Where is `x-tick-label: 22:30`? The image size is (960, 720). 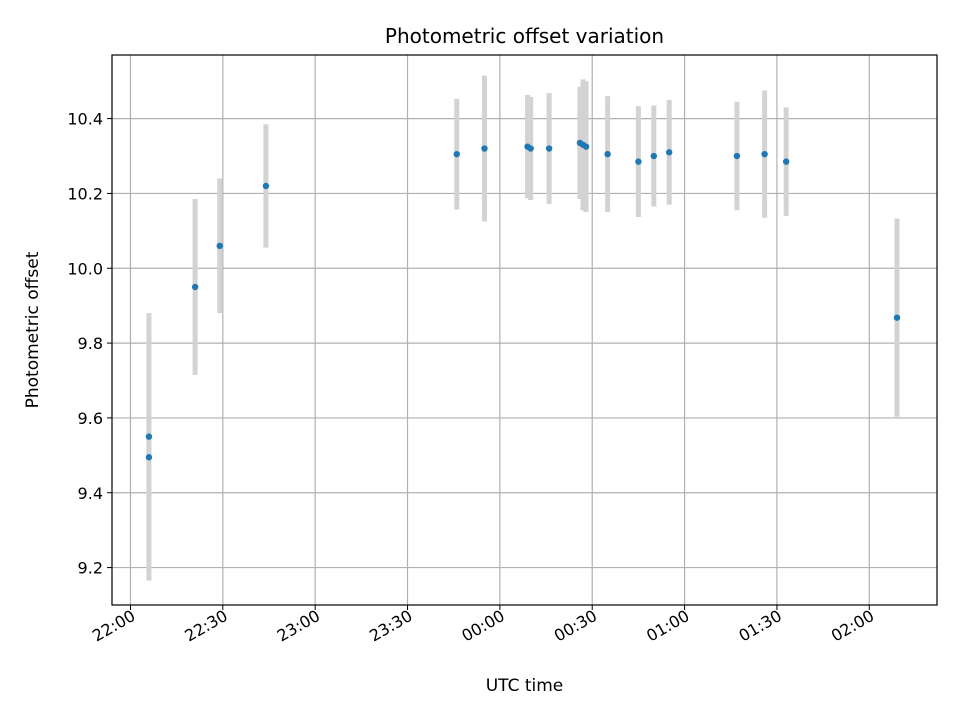
x-tick-label: 22:30 is located at coordinates (205, 626).